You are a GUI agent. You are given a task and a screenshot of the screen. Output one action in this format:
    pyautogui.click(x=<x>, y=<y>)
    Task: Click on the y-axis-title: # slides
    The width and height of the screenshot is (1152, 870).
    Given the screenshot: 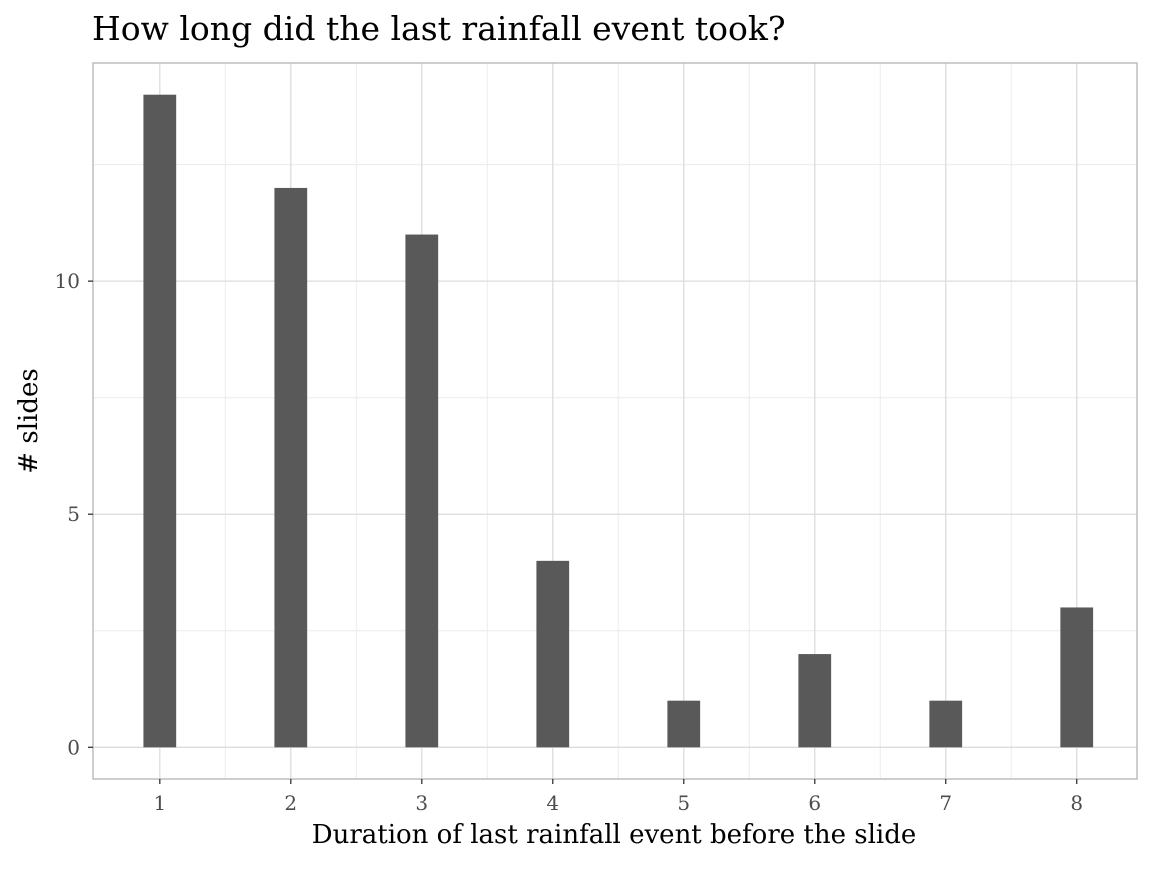 What is the action you would take?
    pyautogui.click(x=29, y=420)
    